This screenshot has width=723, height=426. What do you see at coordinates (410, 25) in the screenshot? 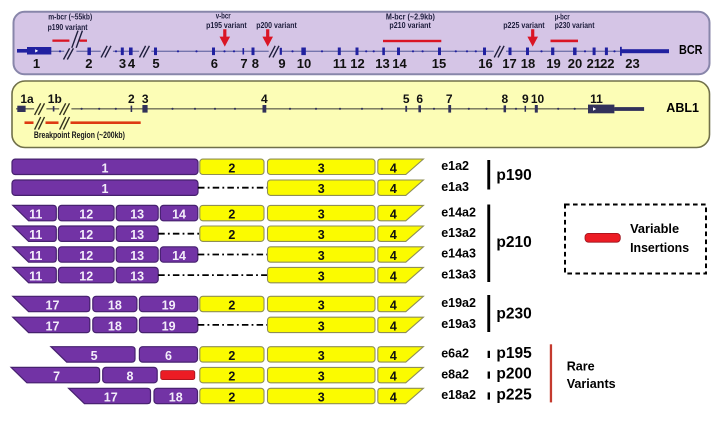
I see `svg-text: p210 variant` at bounding box center [410, 25].